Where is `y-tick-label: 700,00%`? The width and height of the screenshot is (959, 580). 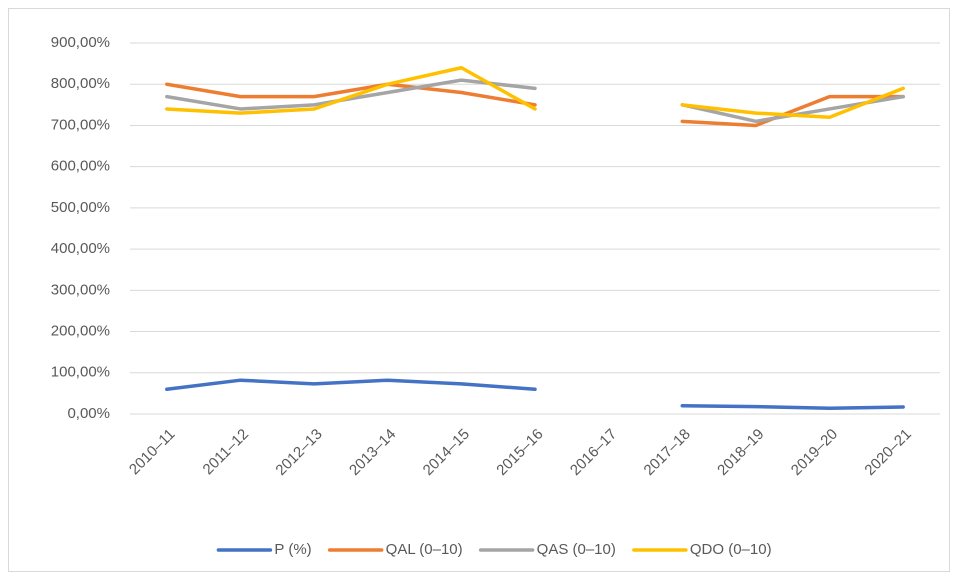 y-tick-label: 700,00% is located at coordinates (80, 124).